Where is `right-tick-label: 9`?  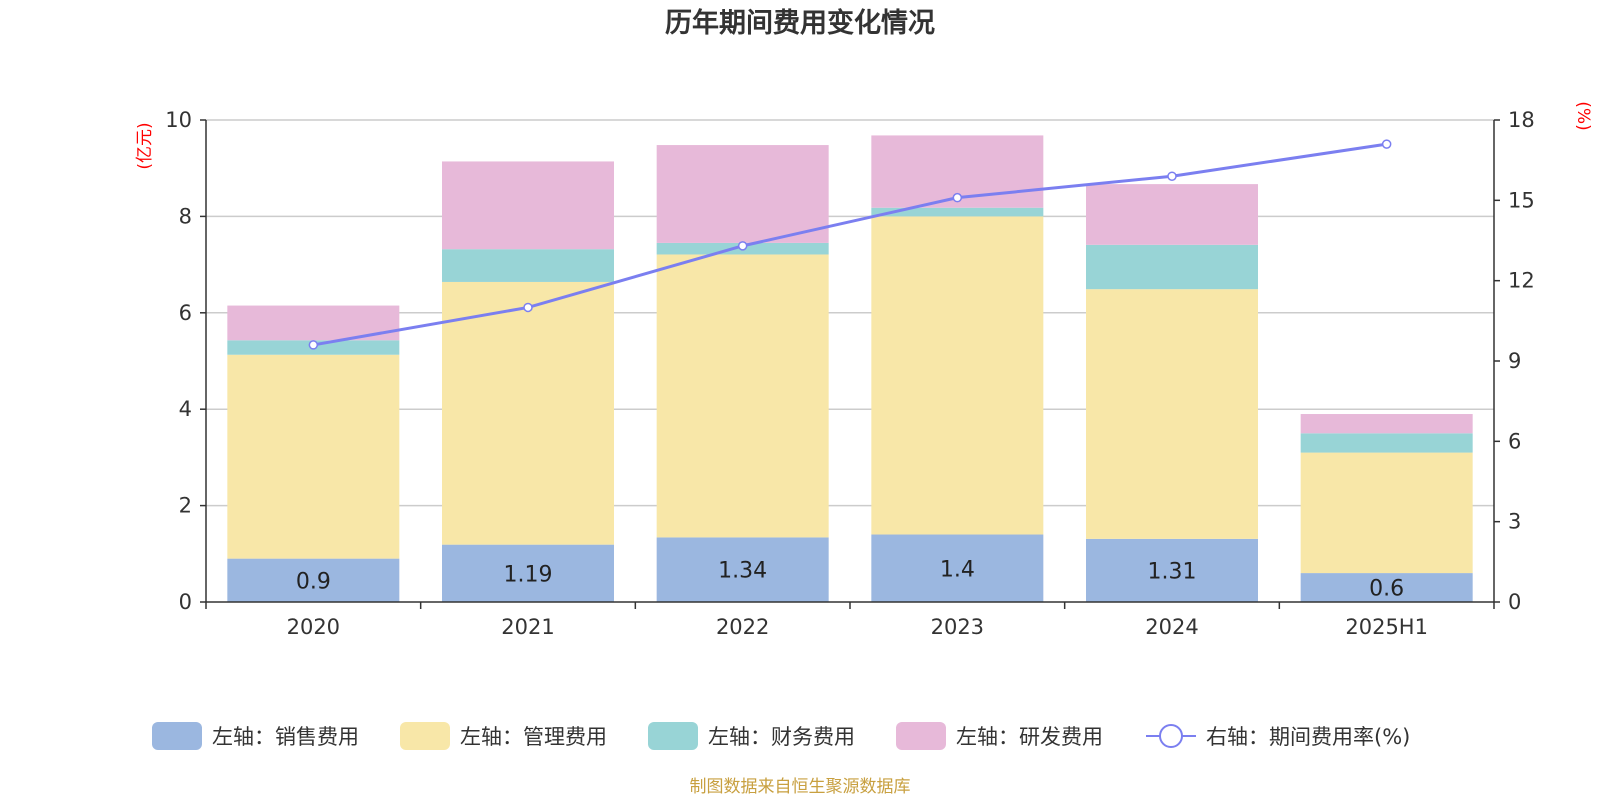 right-tick-label: 9 is located at coordinates (1514, 361).